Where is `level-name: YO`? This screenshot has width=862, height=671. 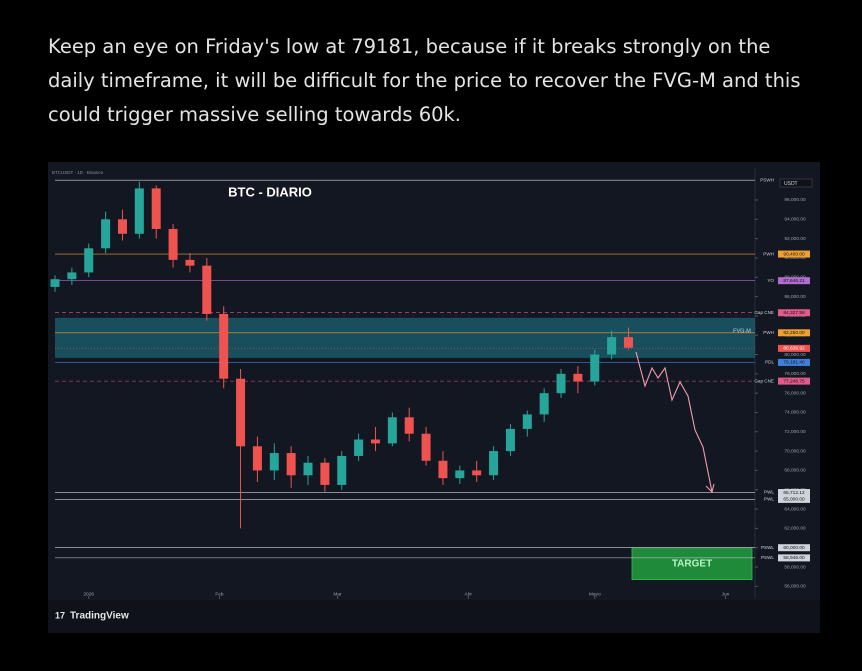 level-name: YO is located at coordinates (770, 280).